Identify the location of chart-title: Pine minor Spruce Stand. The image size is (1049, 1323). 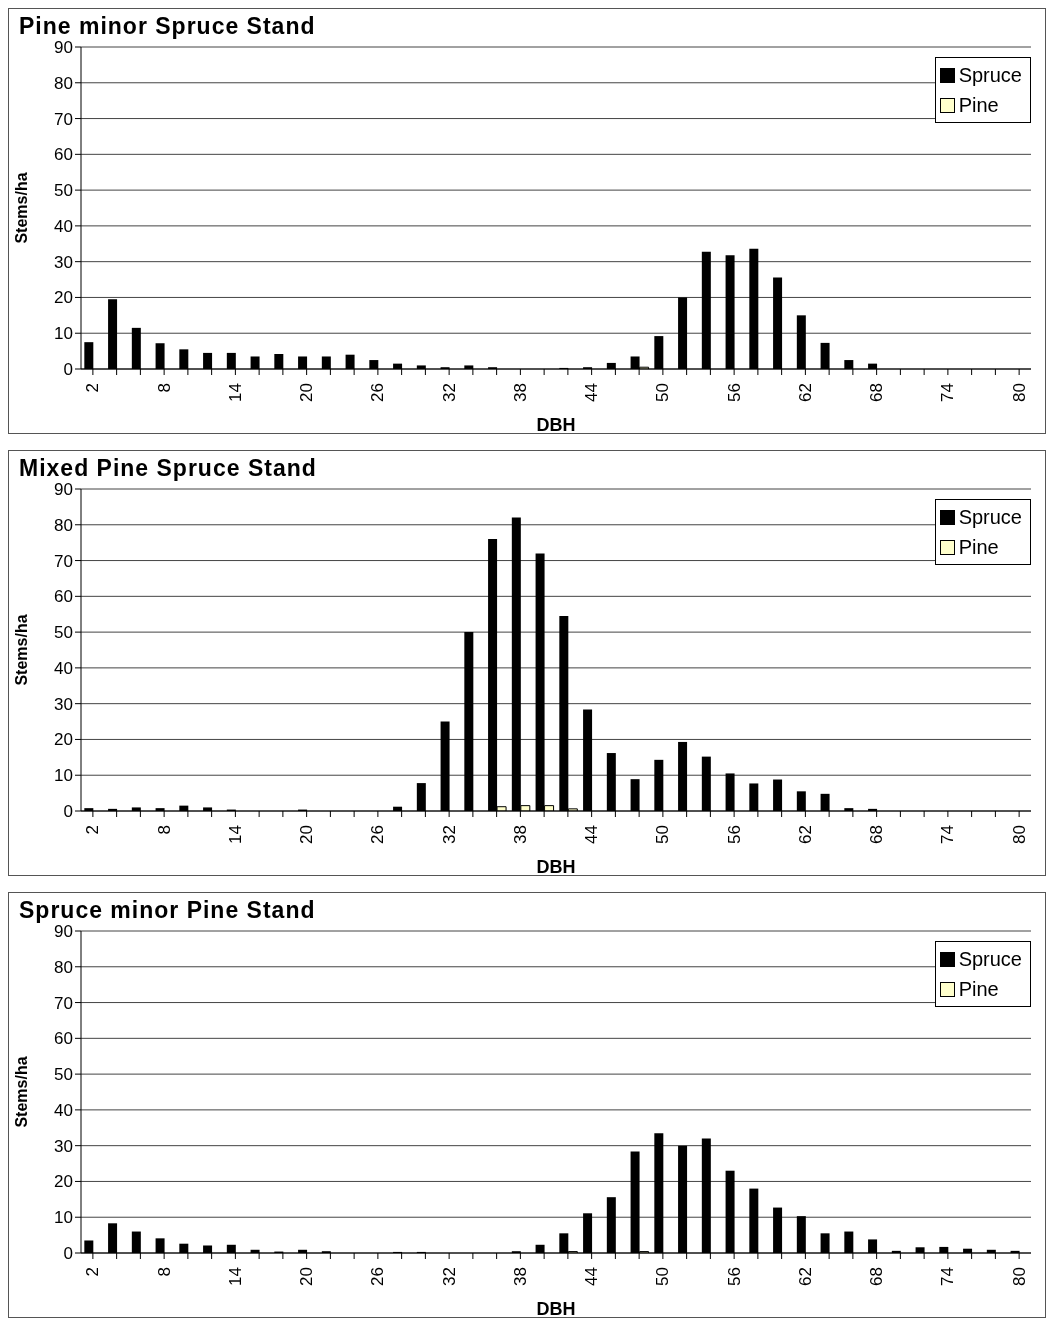
(167, 26).